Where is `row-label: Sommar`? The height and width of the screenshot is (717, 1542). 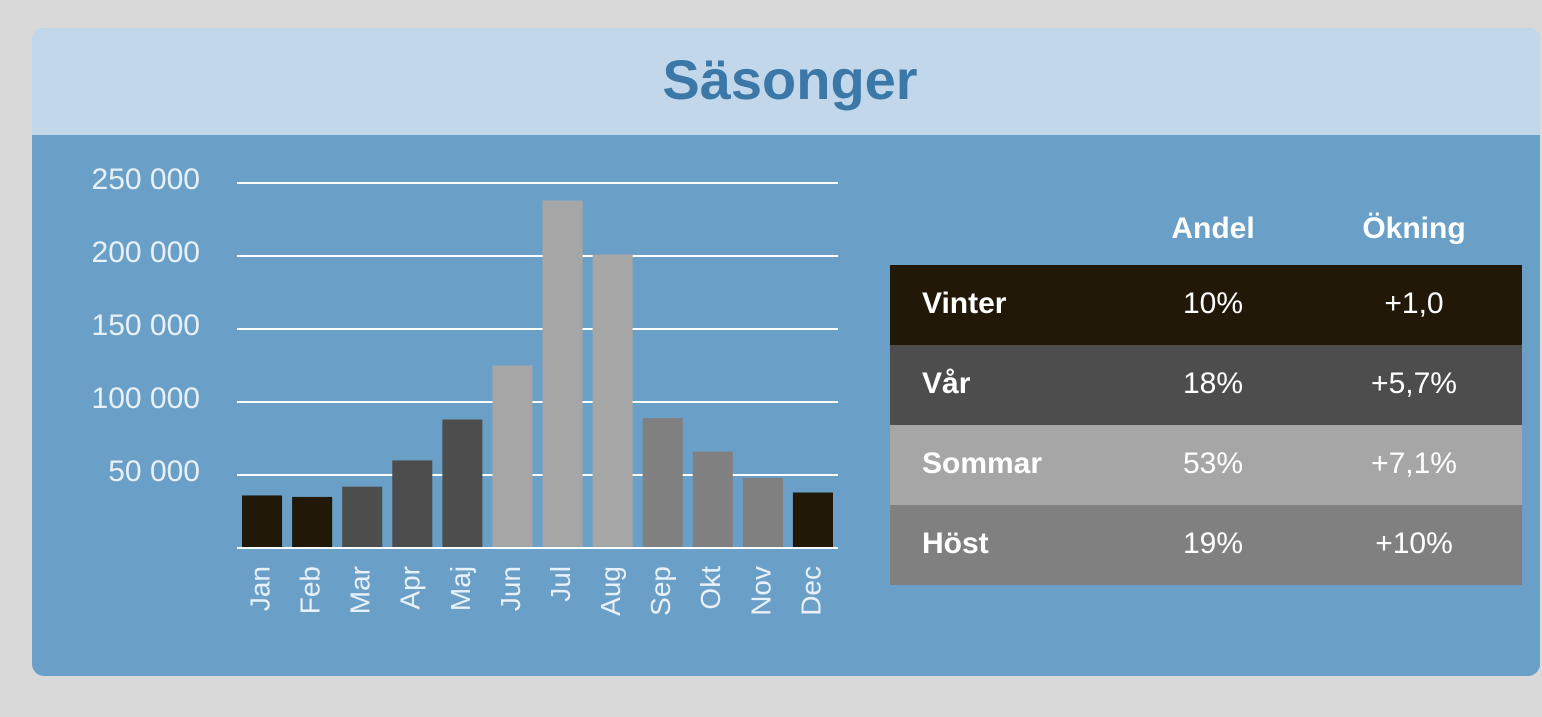
row-label: Sommar is located at coordinates (982, 463).